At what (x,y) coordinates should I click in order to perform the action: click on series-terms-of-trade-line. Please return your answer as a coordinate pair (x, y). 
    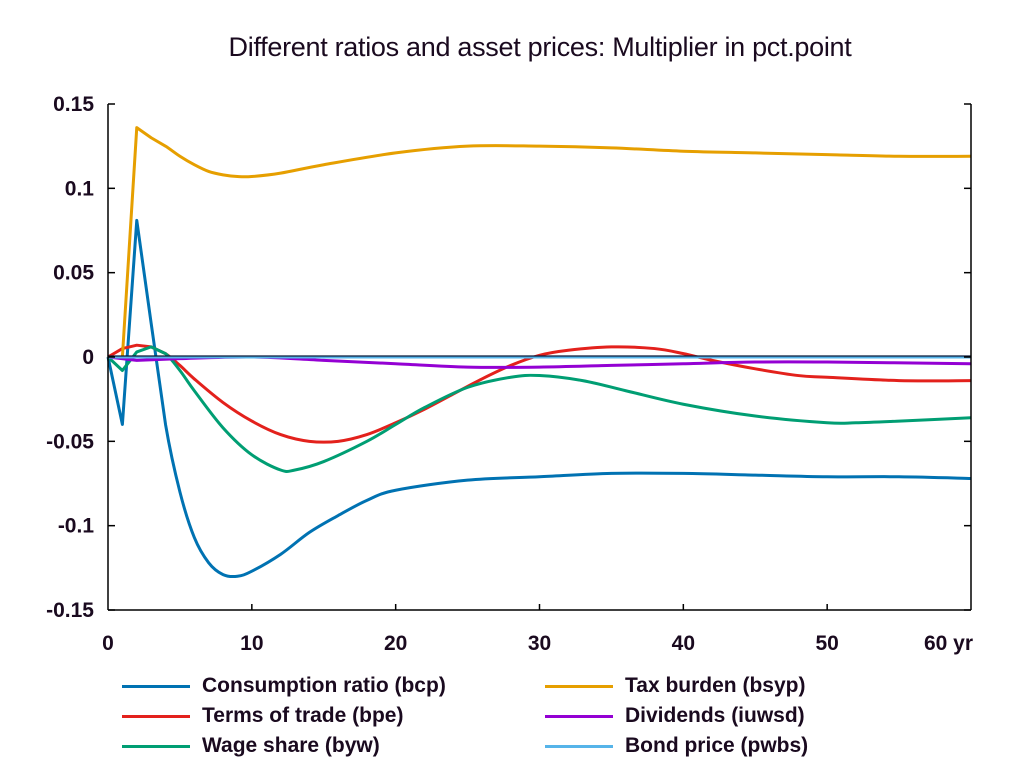
    Looking at the image, I should click on (539, 393).